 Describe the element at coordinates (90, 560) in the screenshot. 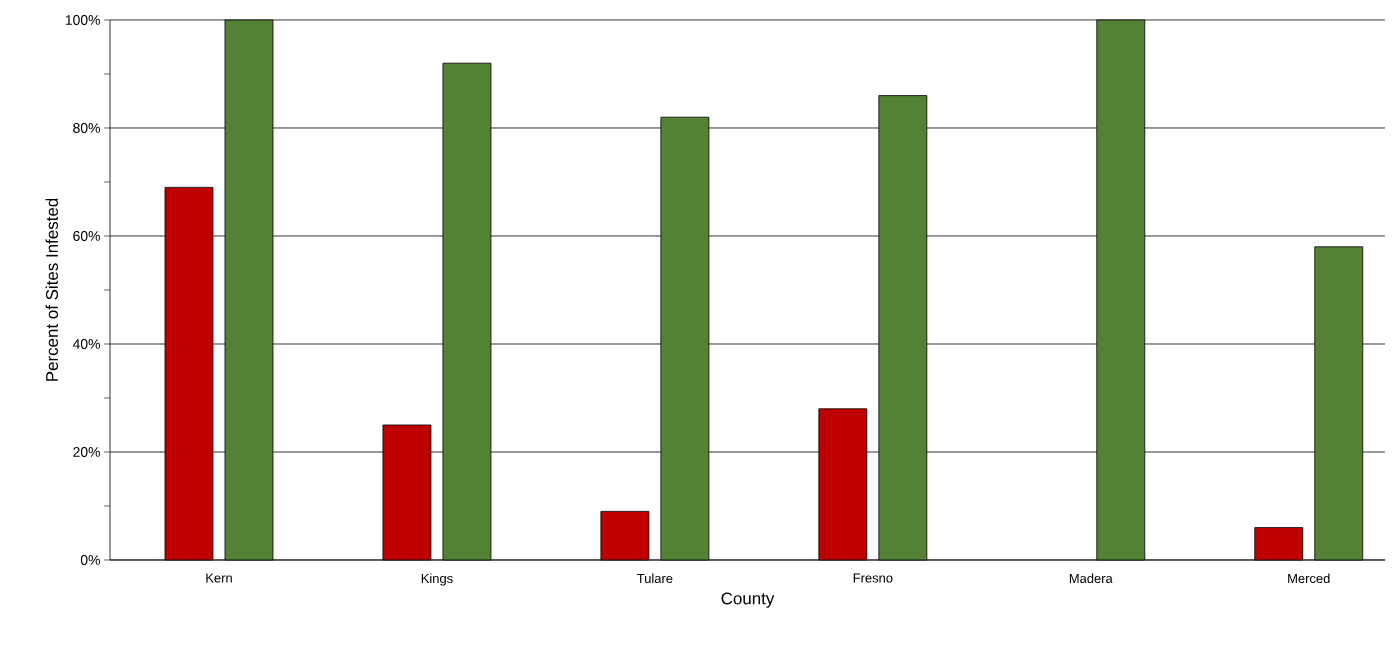

I see `y-tick-label: 0%` at that location.